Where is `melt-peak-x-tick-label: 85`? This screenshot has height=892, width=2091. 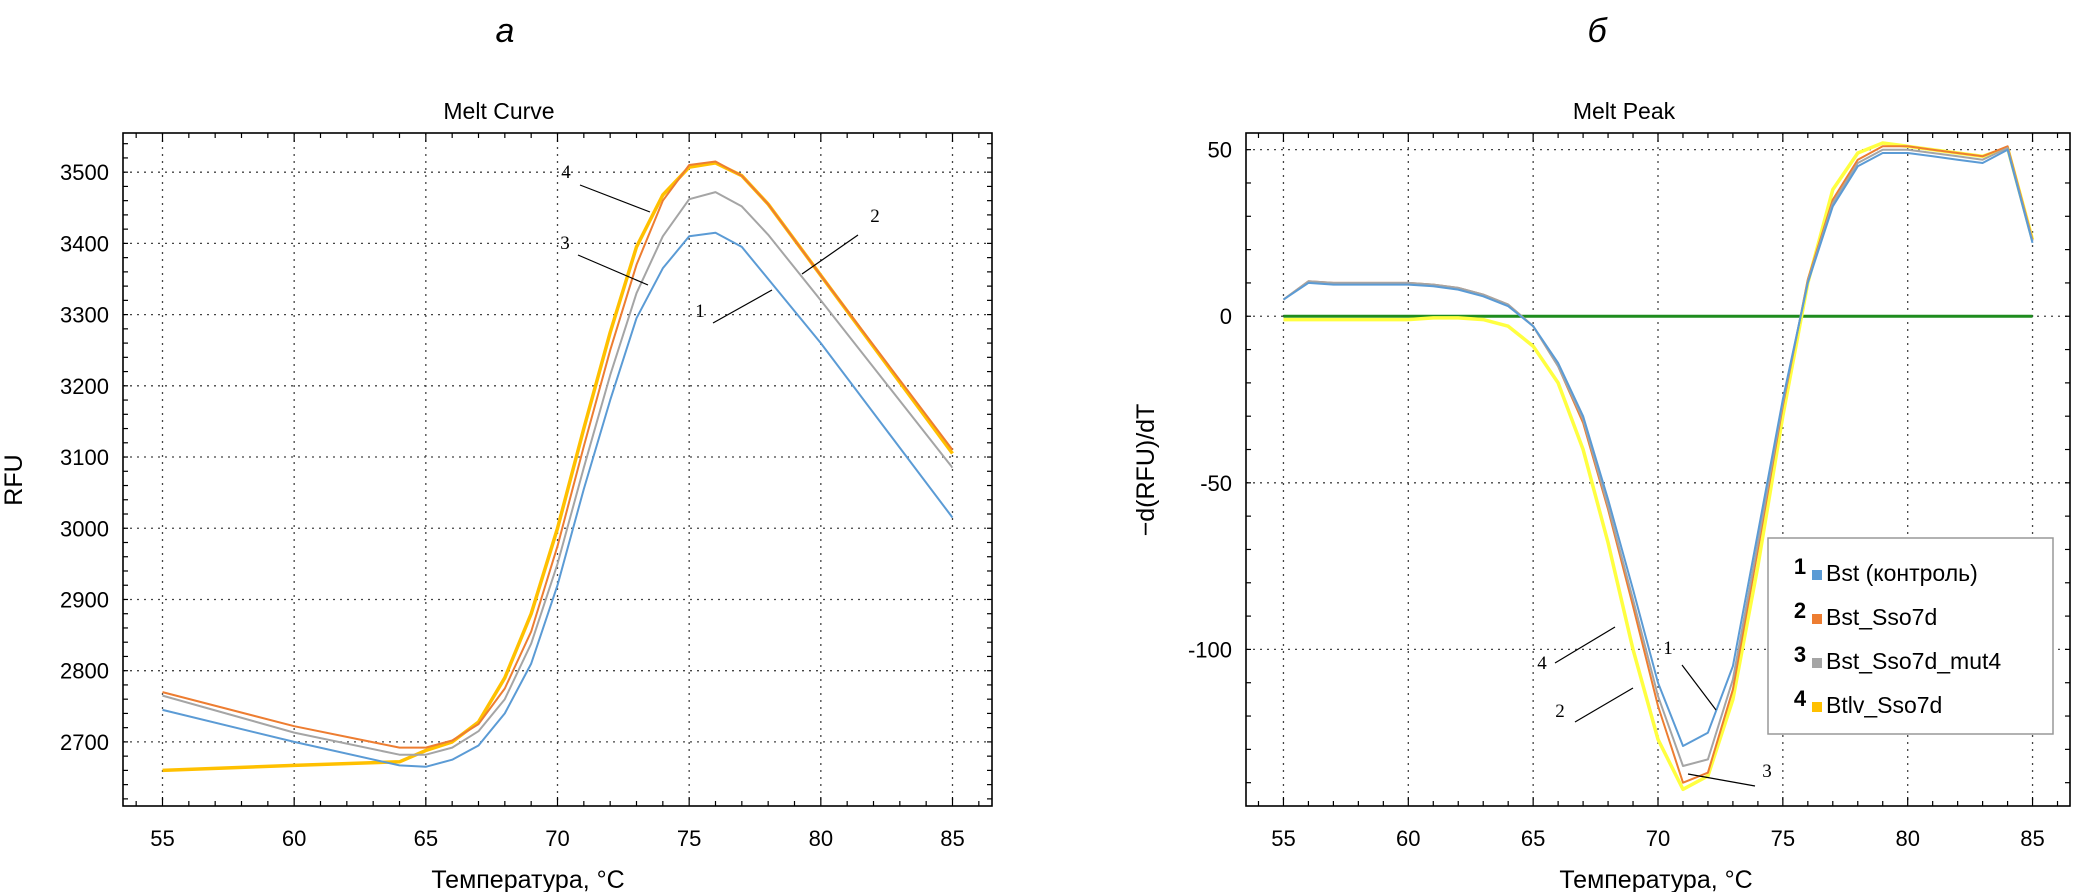 melt-peak-x-tick-label: 85 is located at coordinates (2032, 838).